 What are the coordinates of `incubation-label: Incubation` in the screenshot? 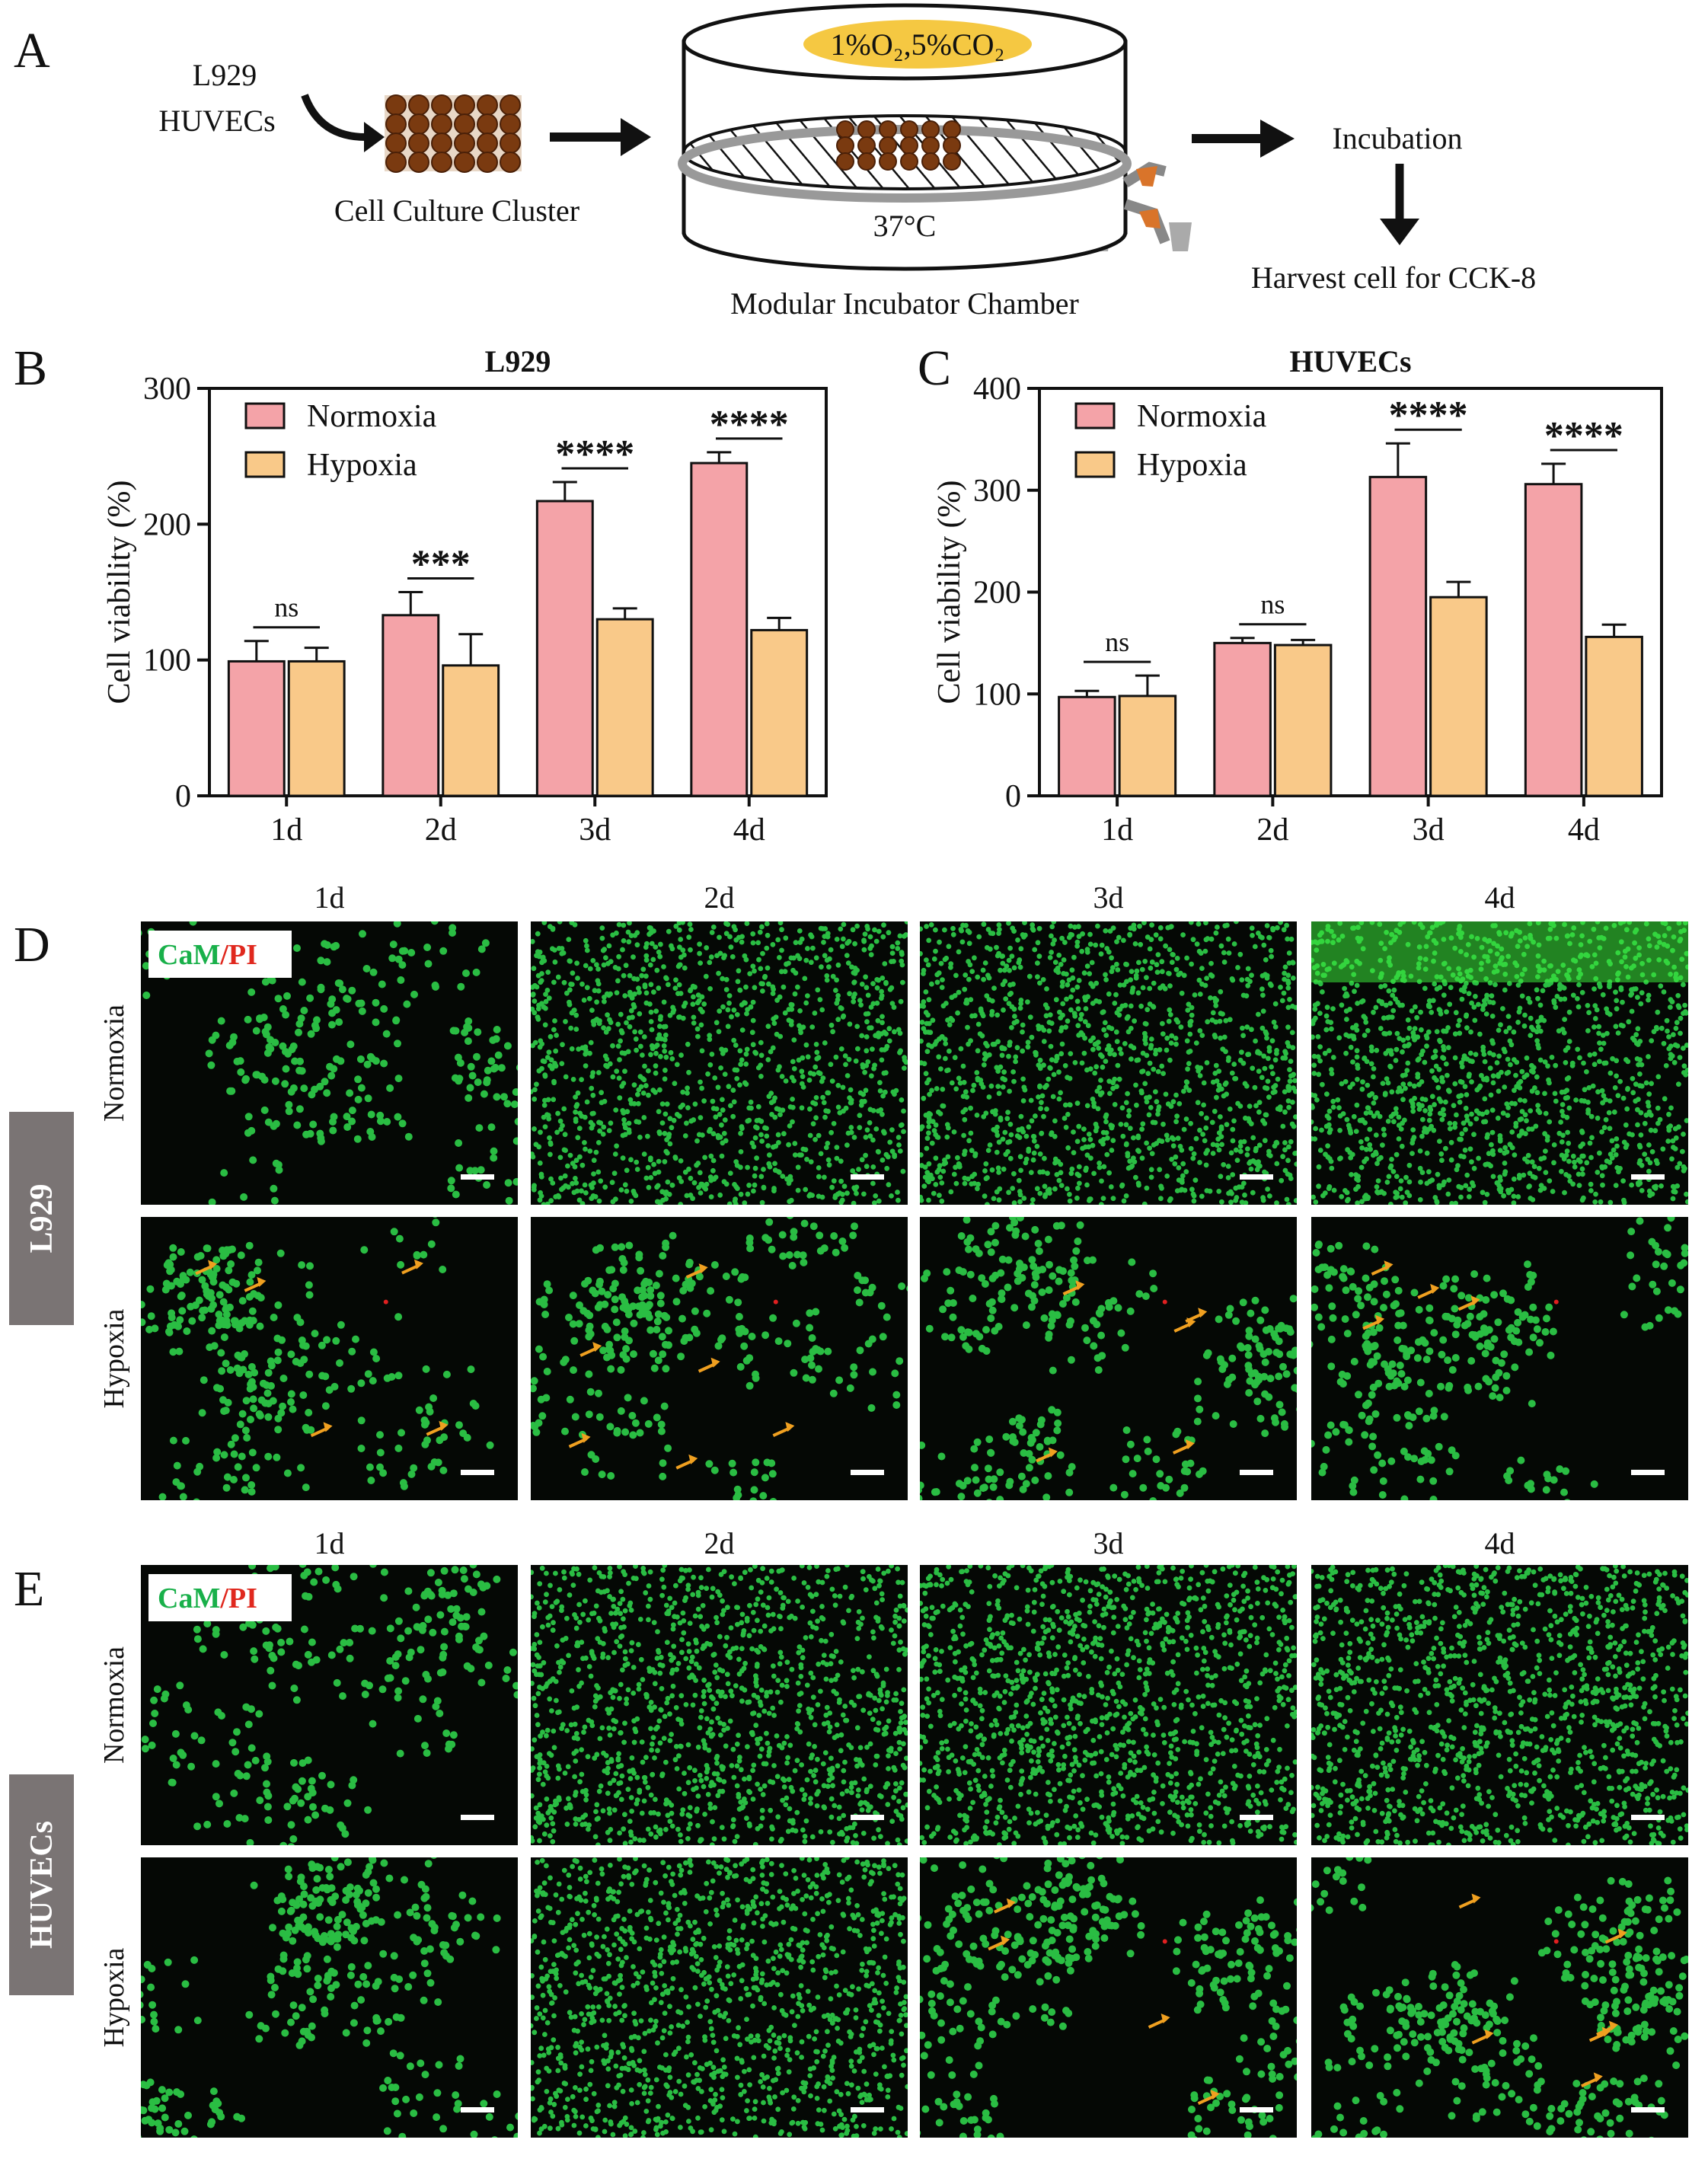 It's located at (1397, 138).